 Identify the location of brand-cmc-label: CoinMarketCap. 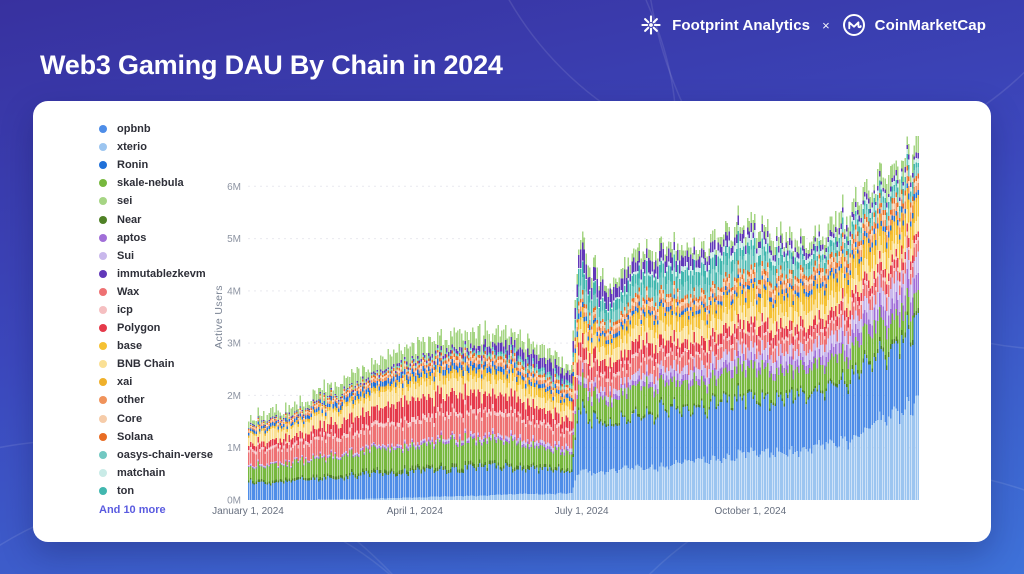
(930, 25).